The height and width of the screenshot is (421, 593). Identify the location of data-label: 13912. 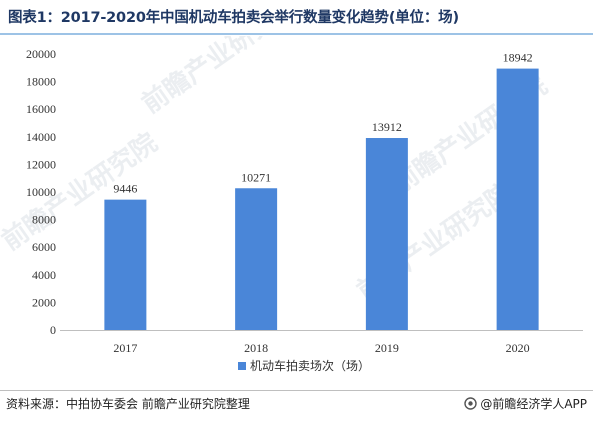
(387, 127).